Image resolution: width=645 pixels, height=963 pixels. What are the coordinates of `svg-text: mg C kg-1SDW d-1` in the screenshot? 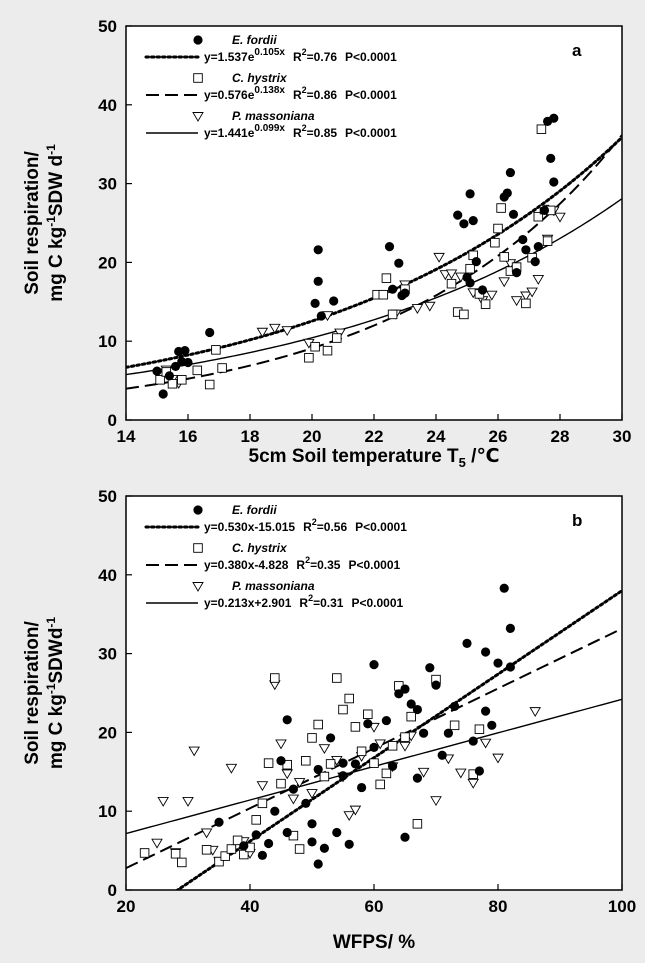 It's located at (55, 223).